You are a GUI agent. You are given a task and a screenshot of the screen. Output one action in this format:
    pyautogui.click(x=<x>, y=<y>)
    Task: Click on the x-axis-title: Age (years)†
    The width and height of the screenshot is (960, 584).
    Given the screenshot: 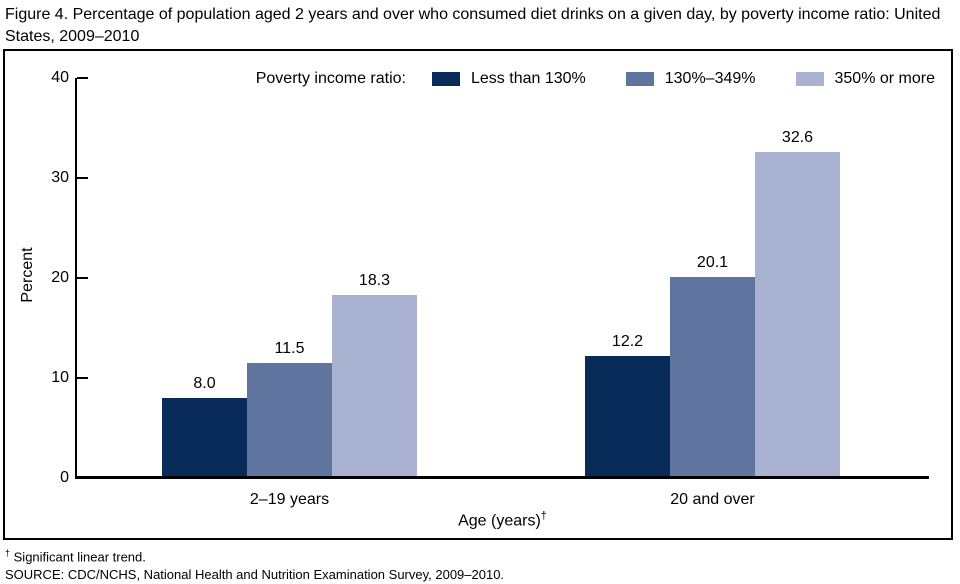 What is the action you would take?
    pyautogui.click(x=502, y=520)
    